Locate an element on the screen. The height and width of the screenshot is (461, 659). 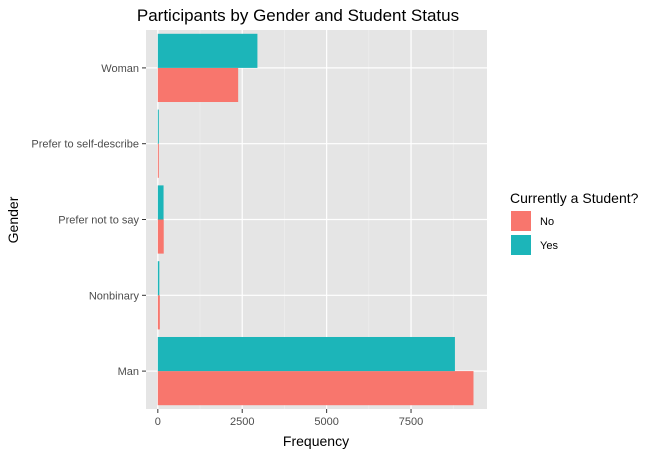
y-tick-label: Prefer to self-describe is located at coordinates (85, 145).